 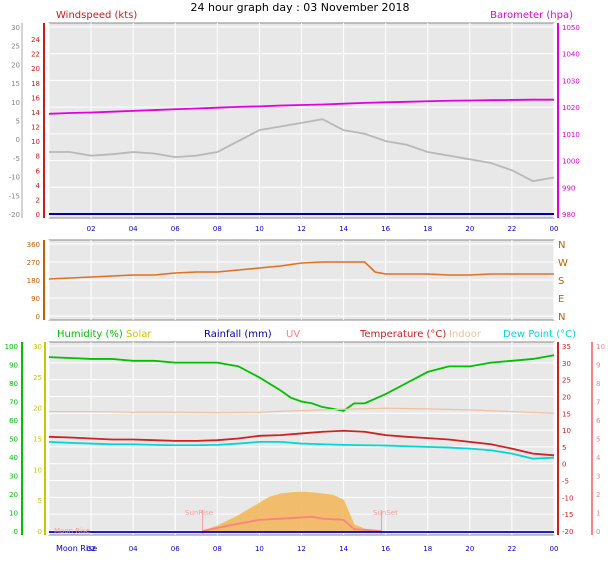 I want to click on tick-label-humidity: 80, so click(x=13, y=384).